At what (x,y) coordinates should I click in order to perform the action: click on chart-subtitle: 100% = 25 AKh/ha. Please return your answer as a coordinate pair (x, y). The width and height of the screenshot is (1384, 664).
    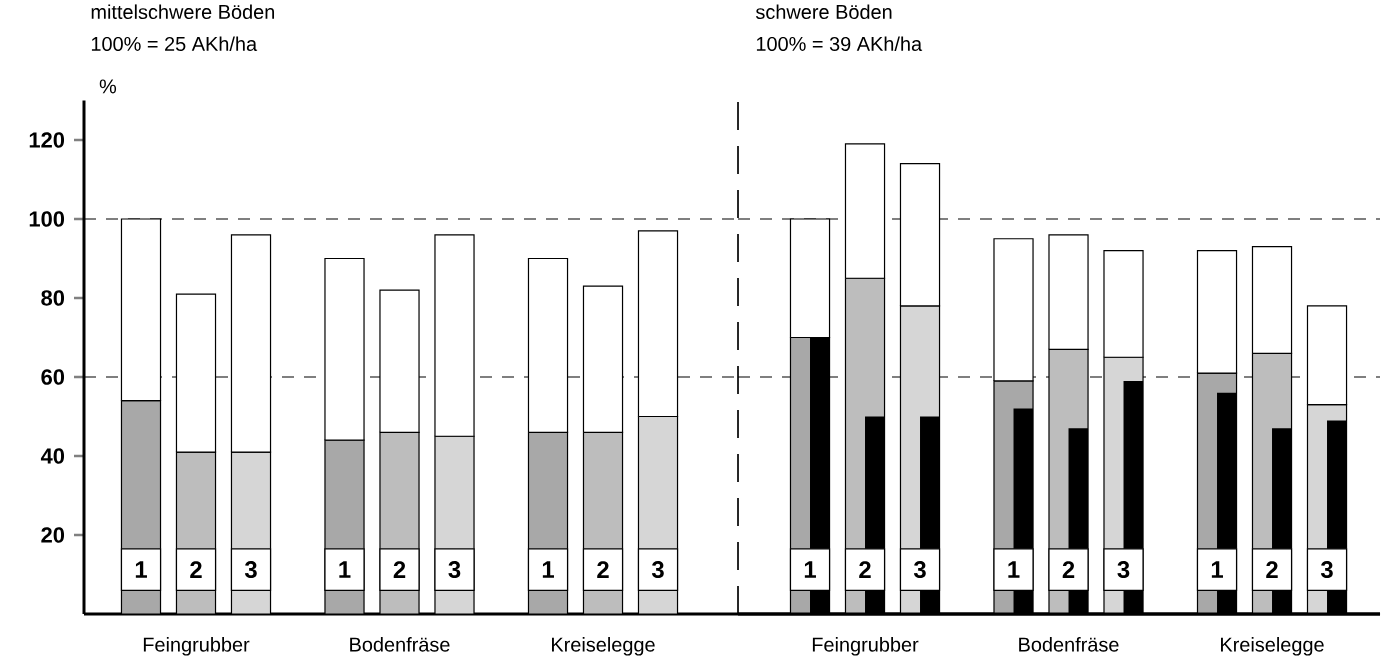
    Looking at the image, I should click on (174, 44).